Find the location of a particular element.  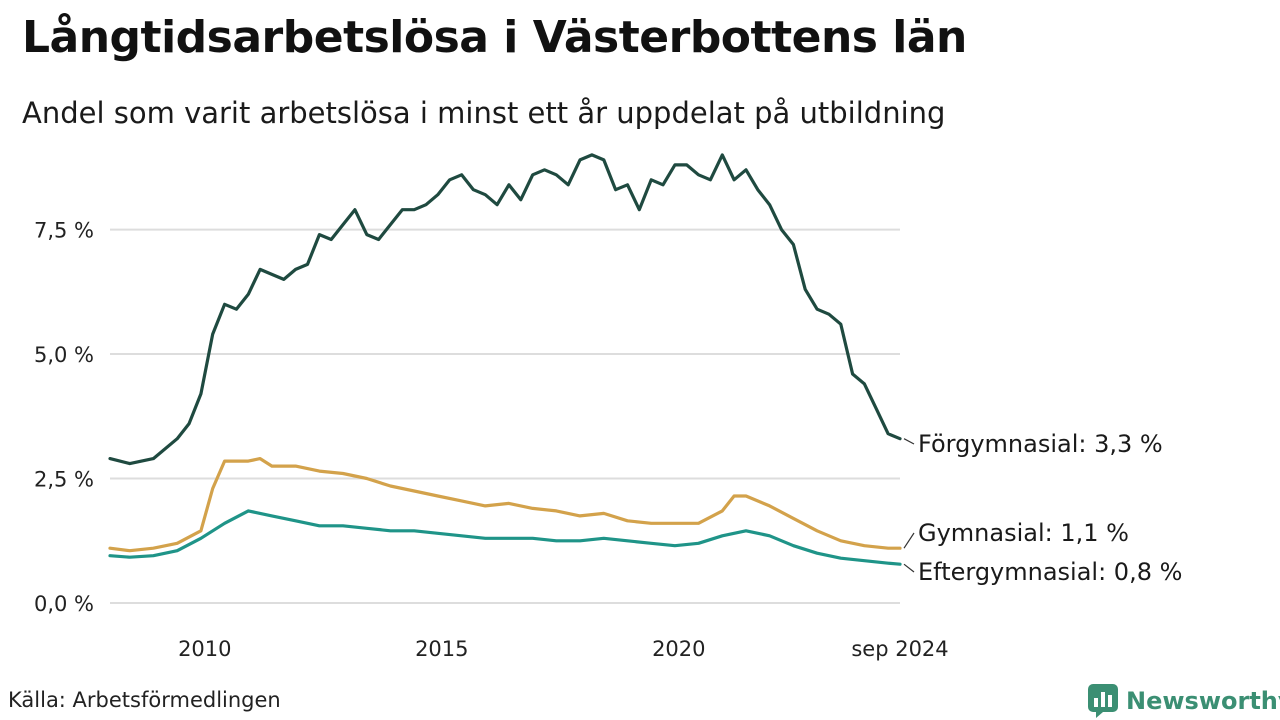

series-end-label: Förgymnasial: 3,3 % is located at coordinates (1040, 444).